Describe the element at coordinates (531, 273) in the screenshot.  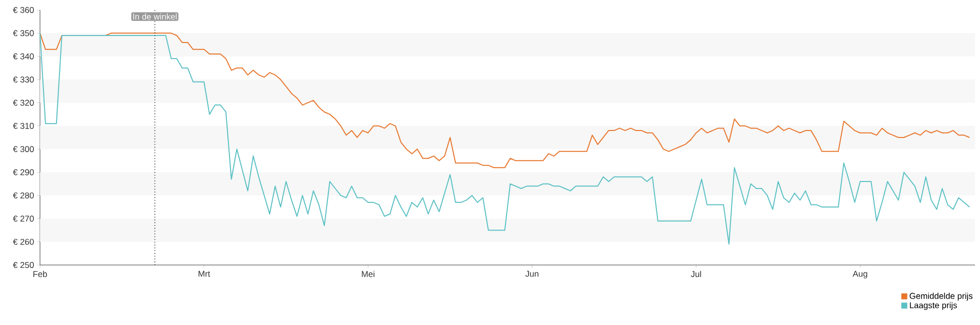
I see `x-tick-label: Jun` at that location.